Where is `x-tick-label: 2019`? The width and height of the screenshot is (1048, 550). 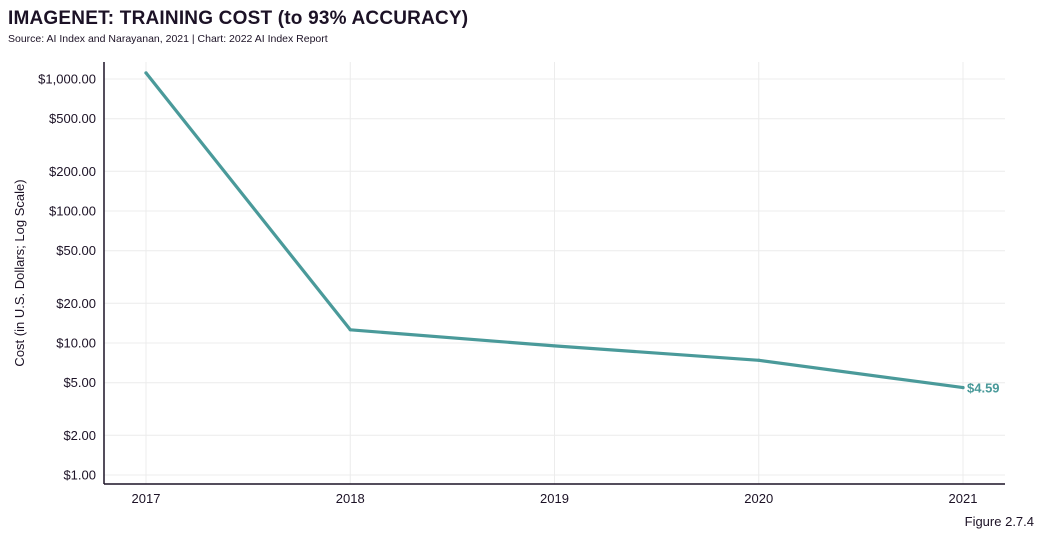
x-tick-label: 2019 is located at coordinates (554, 498).